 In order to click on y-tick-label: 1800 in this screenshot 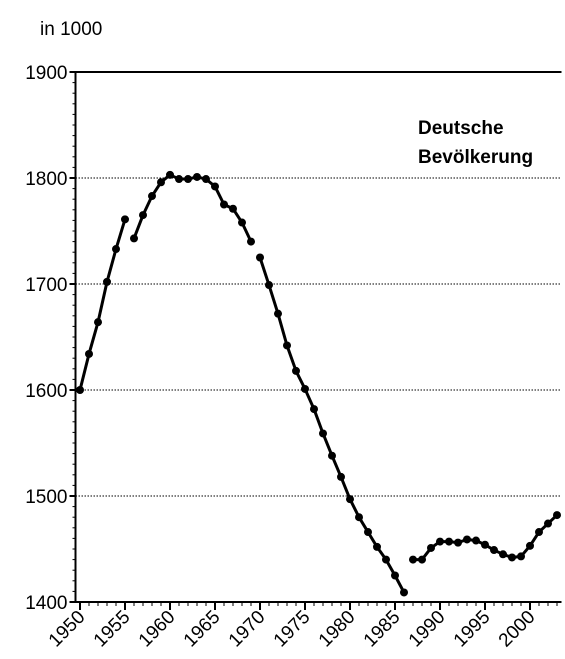, I will do `click(46, 179)`.